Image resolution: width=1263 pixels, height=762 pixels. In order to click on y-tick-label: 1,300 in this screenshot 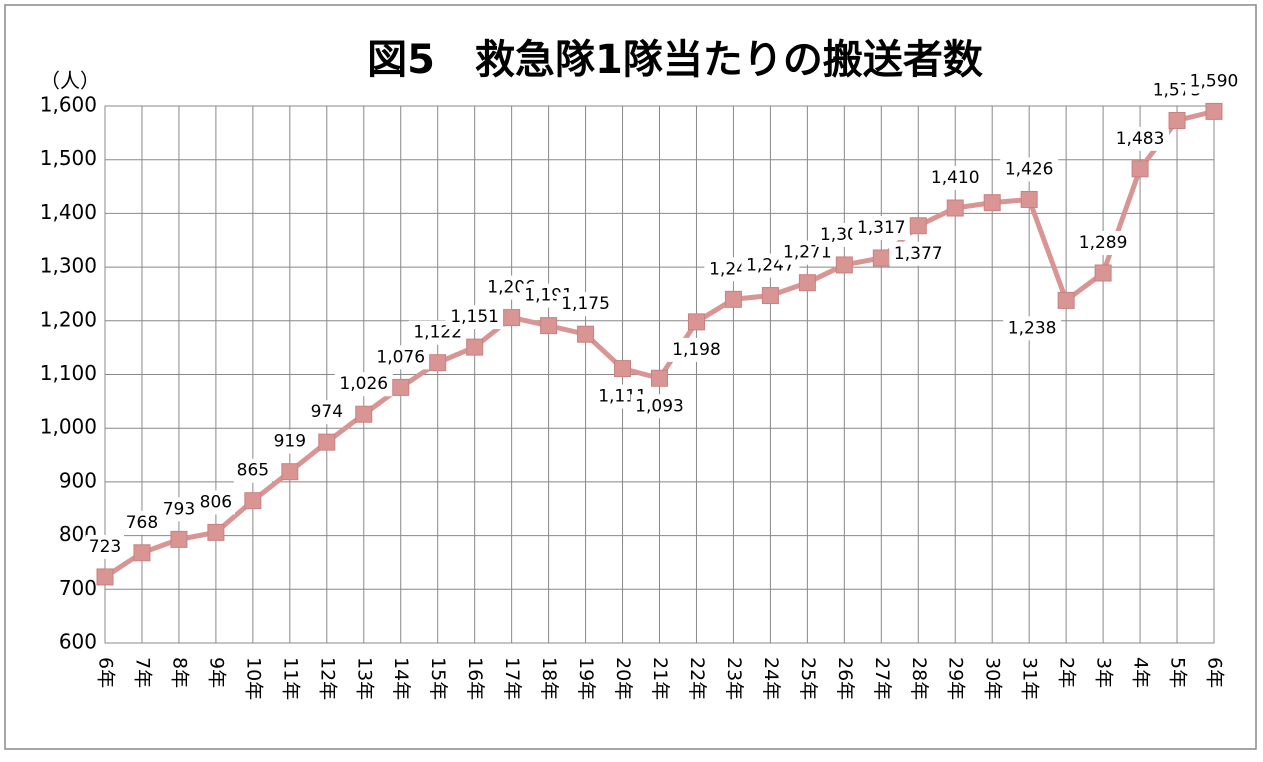, I will do `click(68, 266)`.